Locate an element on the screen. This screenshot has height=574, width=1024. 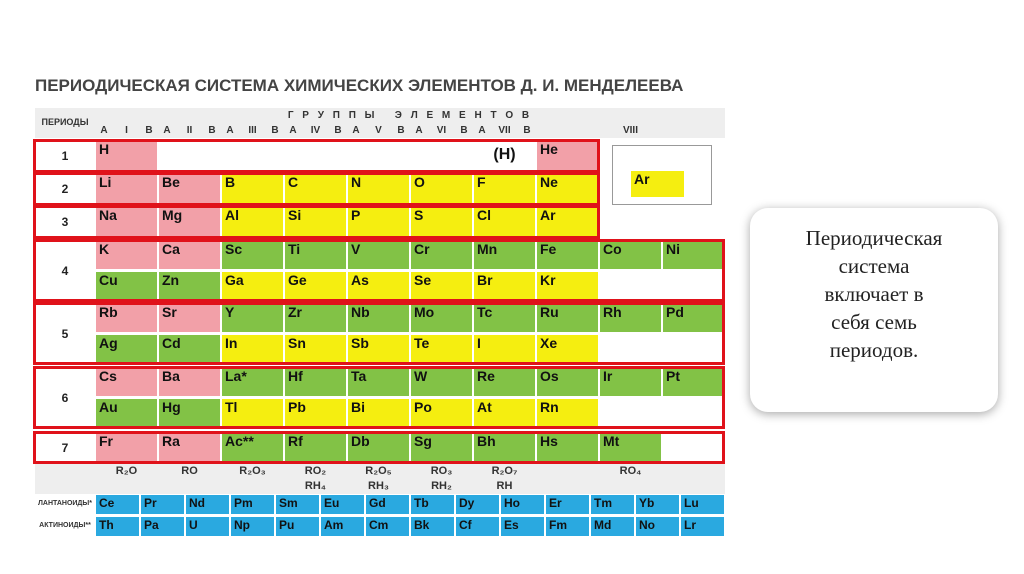
element-cell: Gd is located at coordinates (387, 504).